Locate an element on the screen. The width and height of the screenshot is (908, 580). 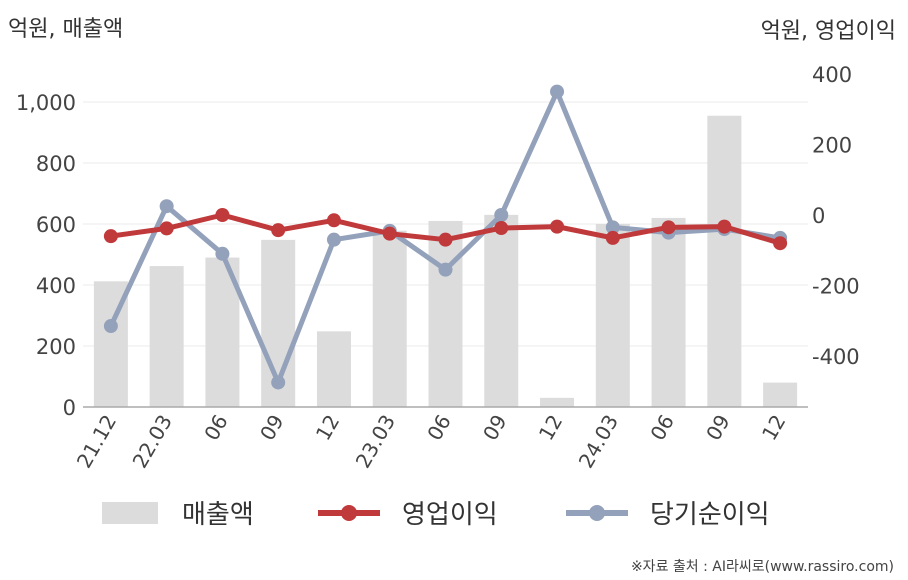
right-tick-label: 0 is located at coordinates (818, 216).